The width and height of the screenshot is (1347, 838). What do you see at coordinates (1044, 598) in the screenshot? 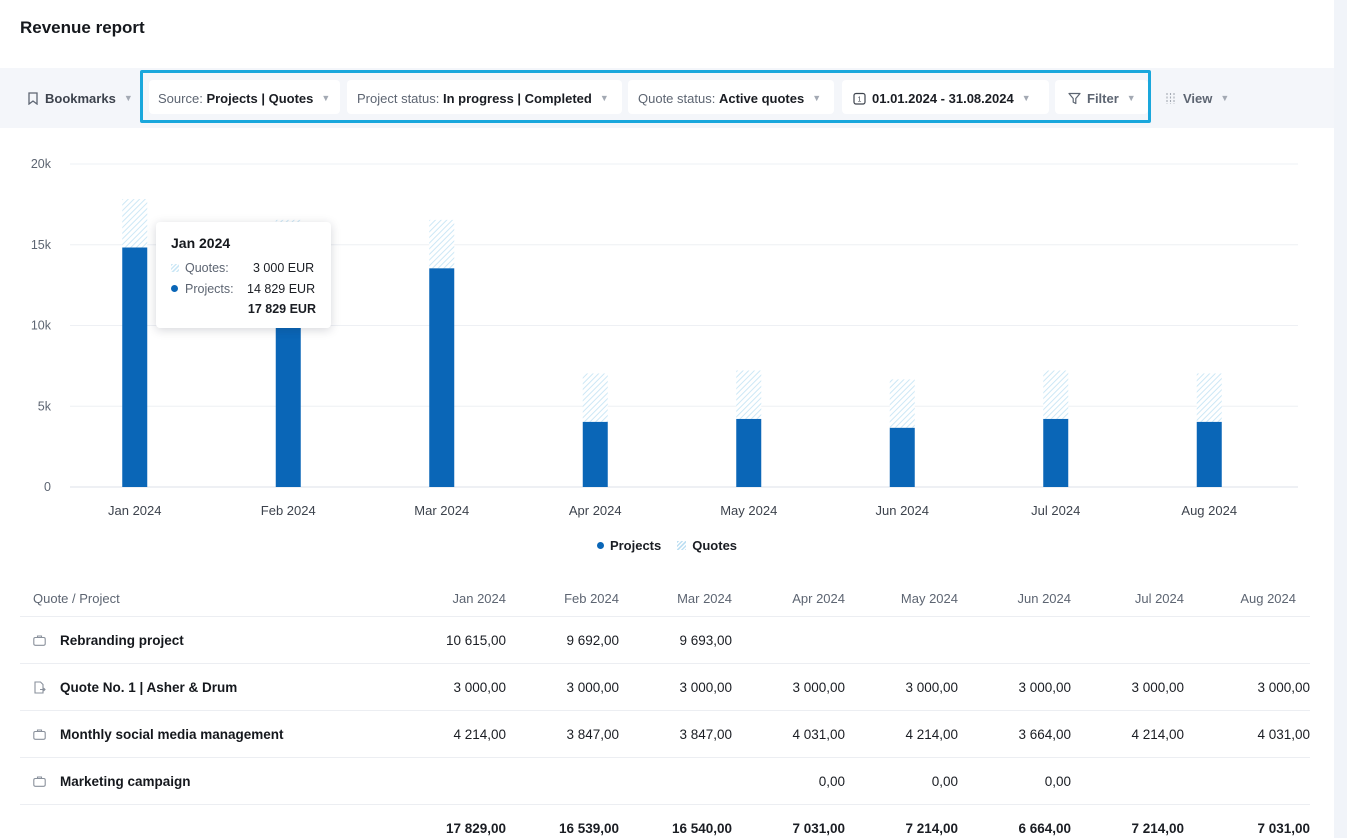
I see `column-header-month: Jun 2024` at bounding box center [1044, 598].